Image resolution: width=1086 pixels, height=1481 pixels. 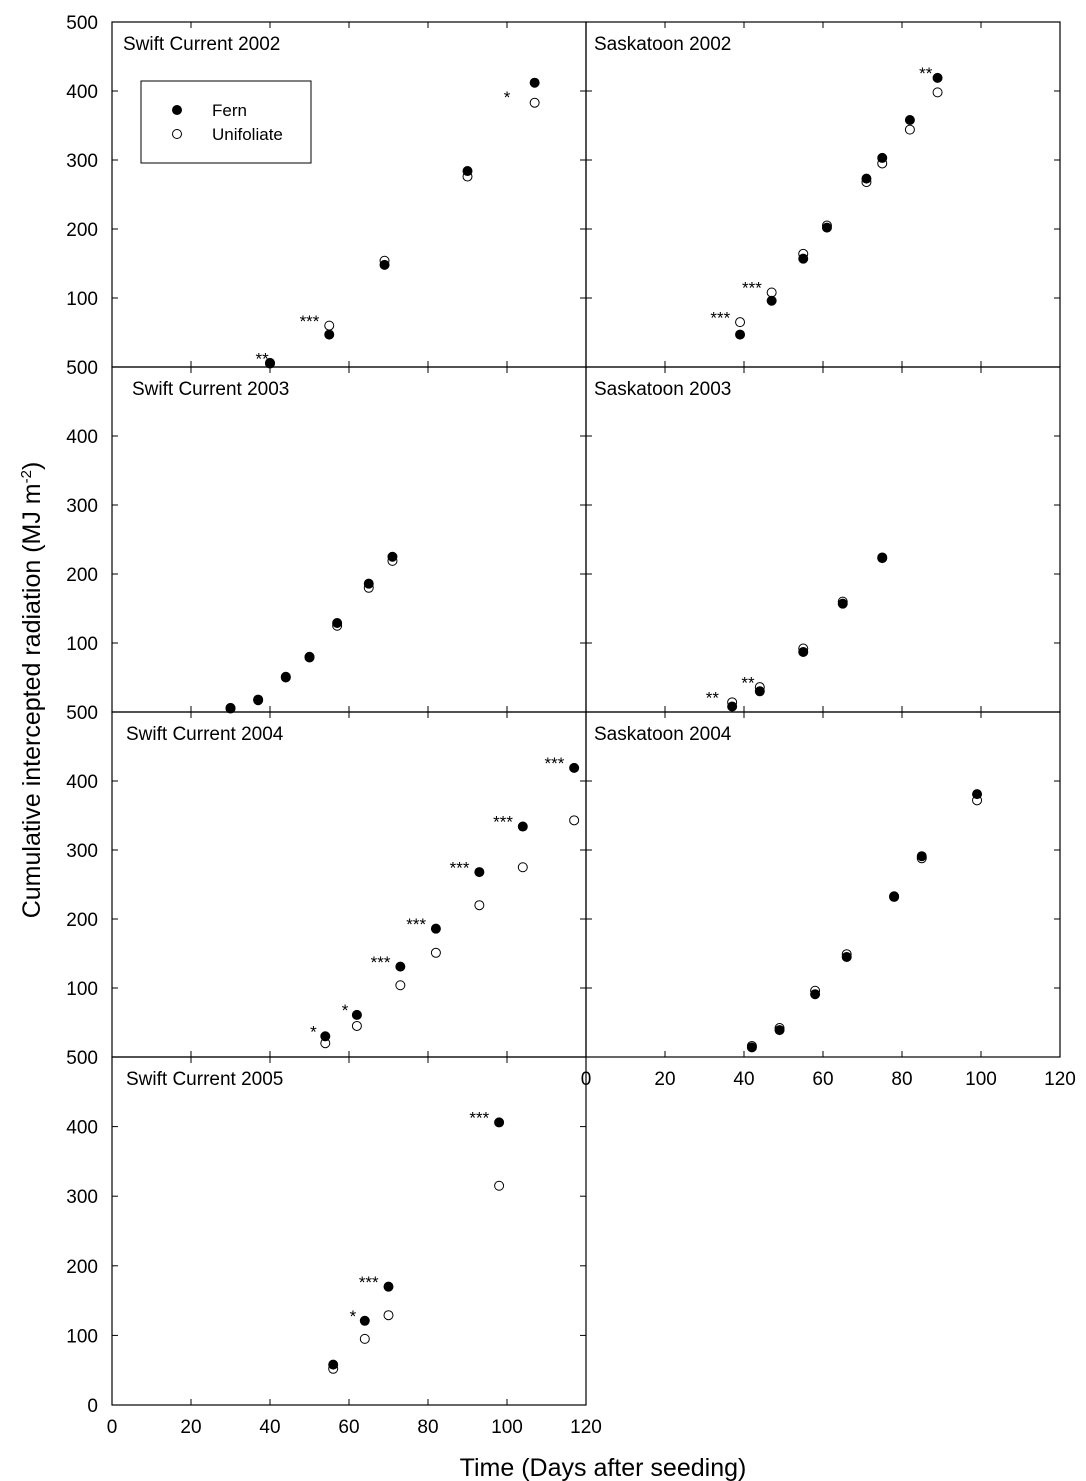 What do you see at coordinates (247, 134) in the screenshot?
I see `legend-unifoliate-label: Unifoliate` at bounding box center [247, 134].